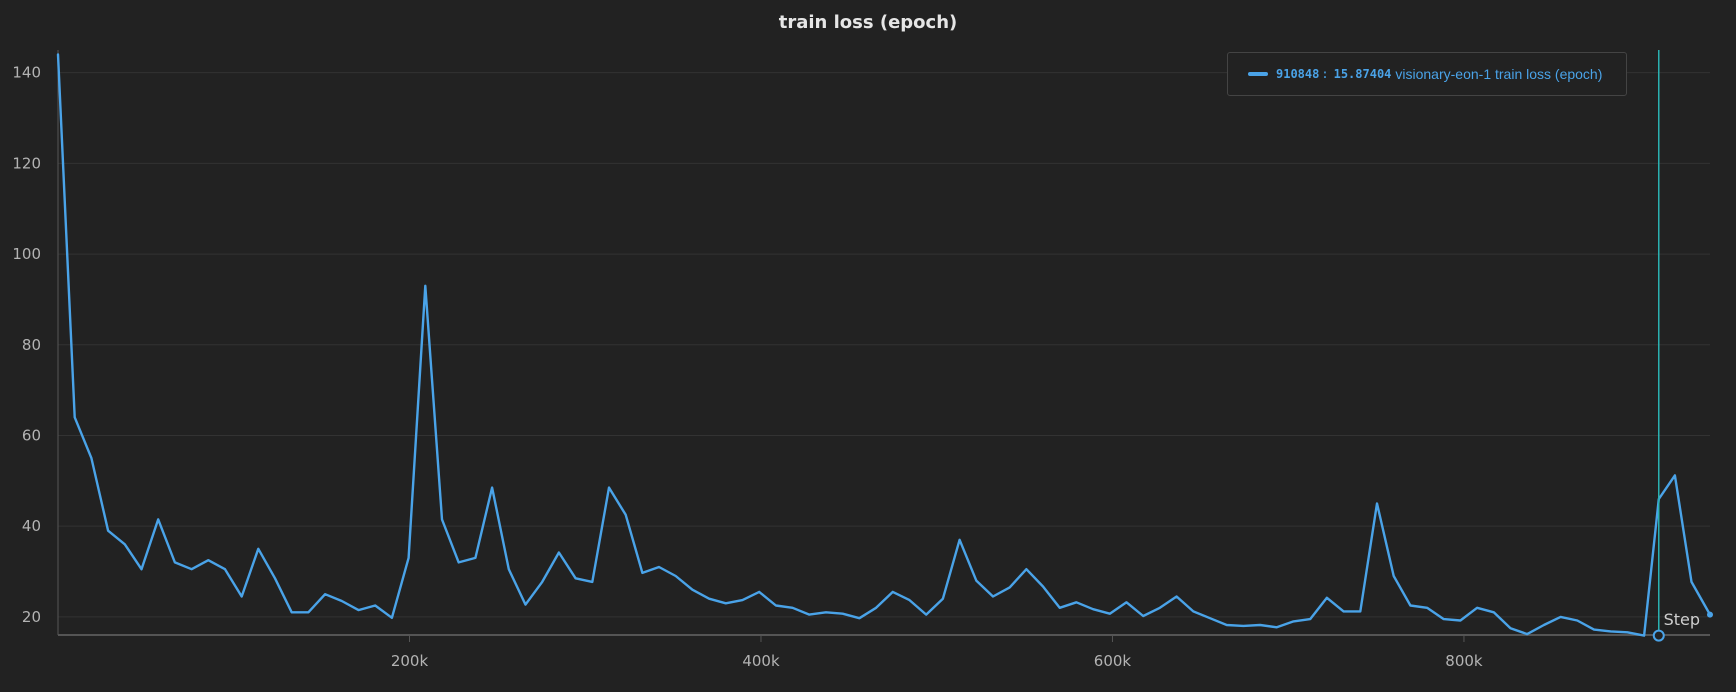 This screenshot has height=692, width=1736. What do you see at coordinates (1710, 614) in the screenshot?
I see `series-end-point` at bounding box center [1710, 614].